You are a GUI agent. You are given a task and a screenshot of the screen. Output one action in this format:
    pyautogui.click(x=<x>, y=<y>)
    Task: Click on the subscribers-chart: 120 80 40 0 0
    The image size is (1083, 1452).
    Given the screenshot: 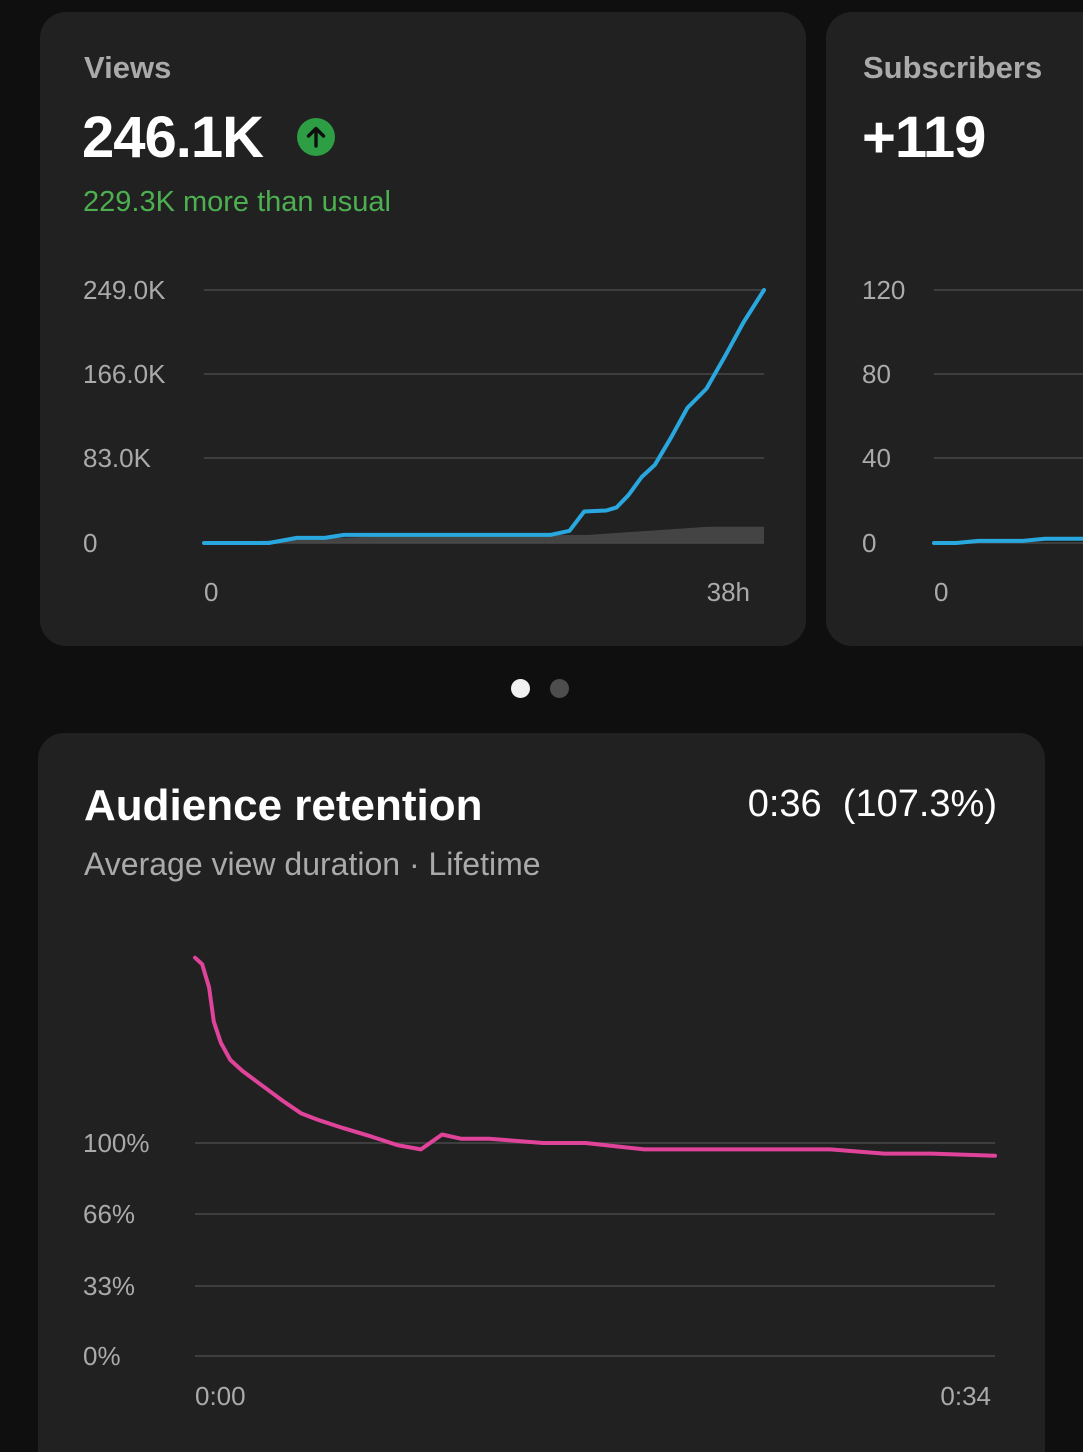 What is the action you would take?
    pyautogui.click(x=972, y=441)
    